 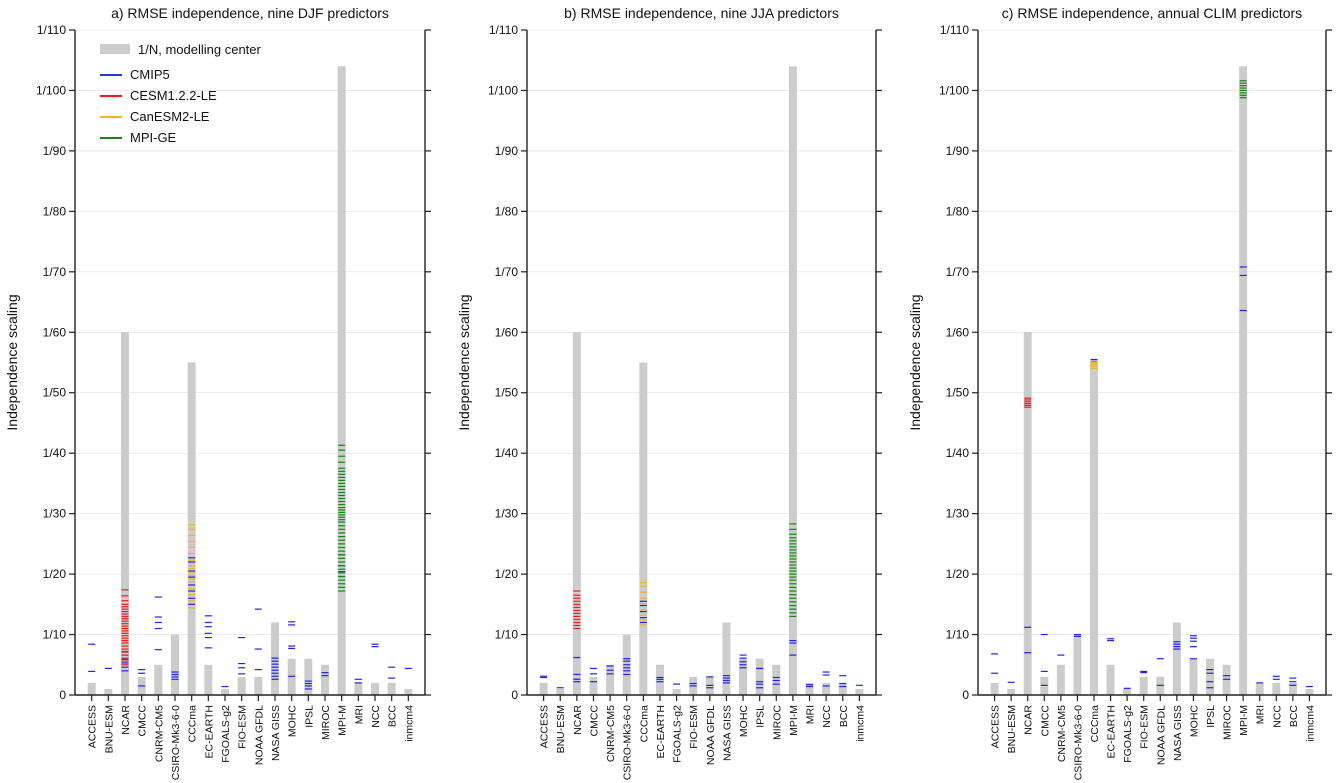 I want to click on legend-label: CMIP5, so click(x=150, y=74).